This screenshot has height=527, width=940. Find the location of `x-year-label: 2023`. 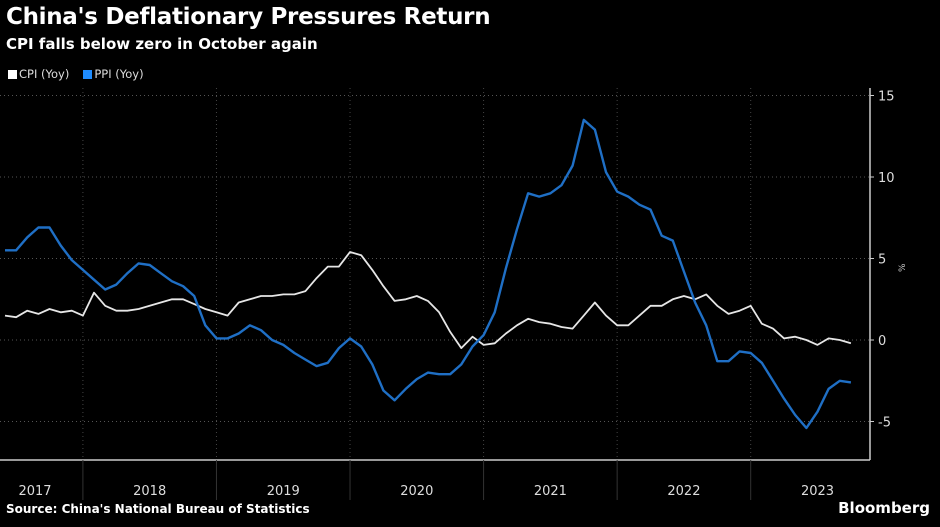

x-year-label: 2023 is located at coordinates (817, 491).